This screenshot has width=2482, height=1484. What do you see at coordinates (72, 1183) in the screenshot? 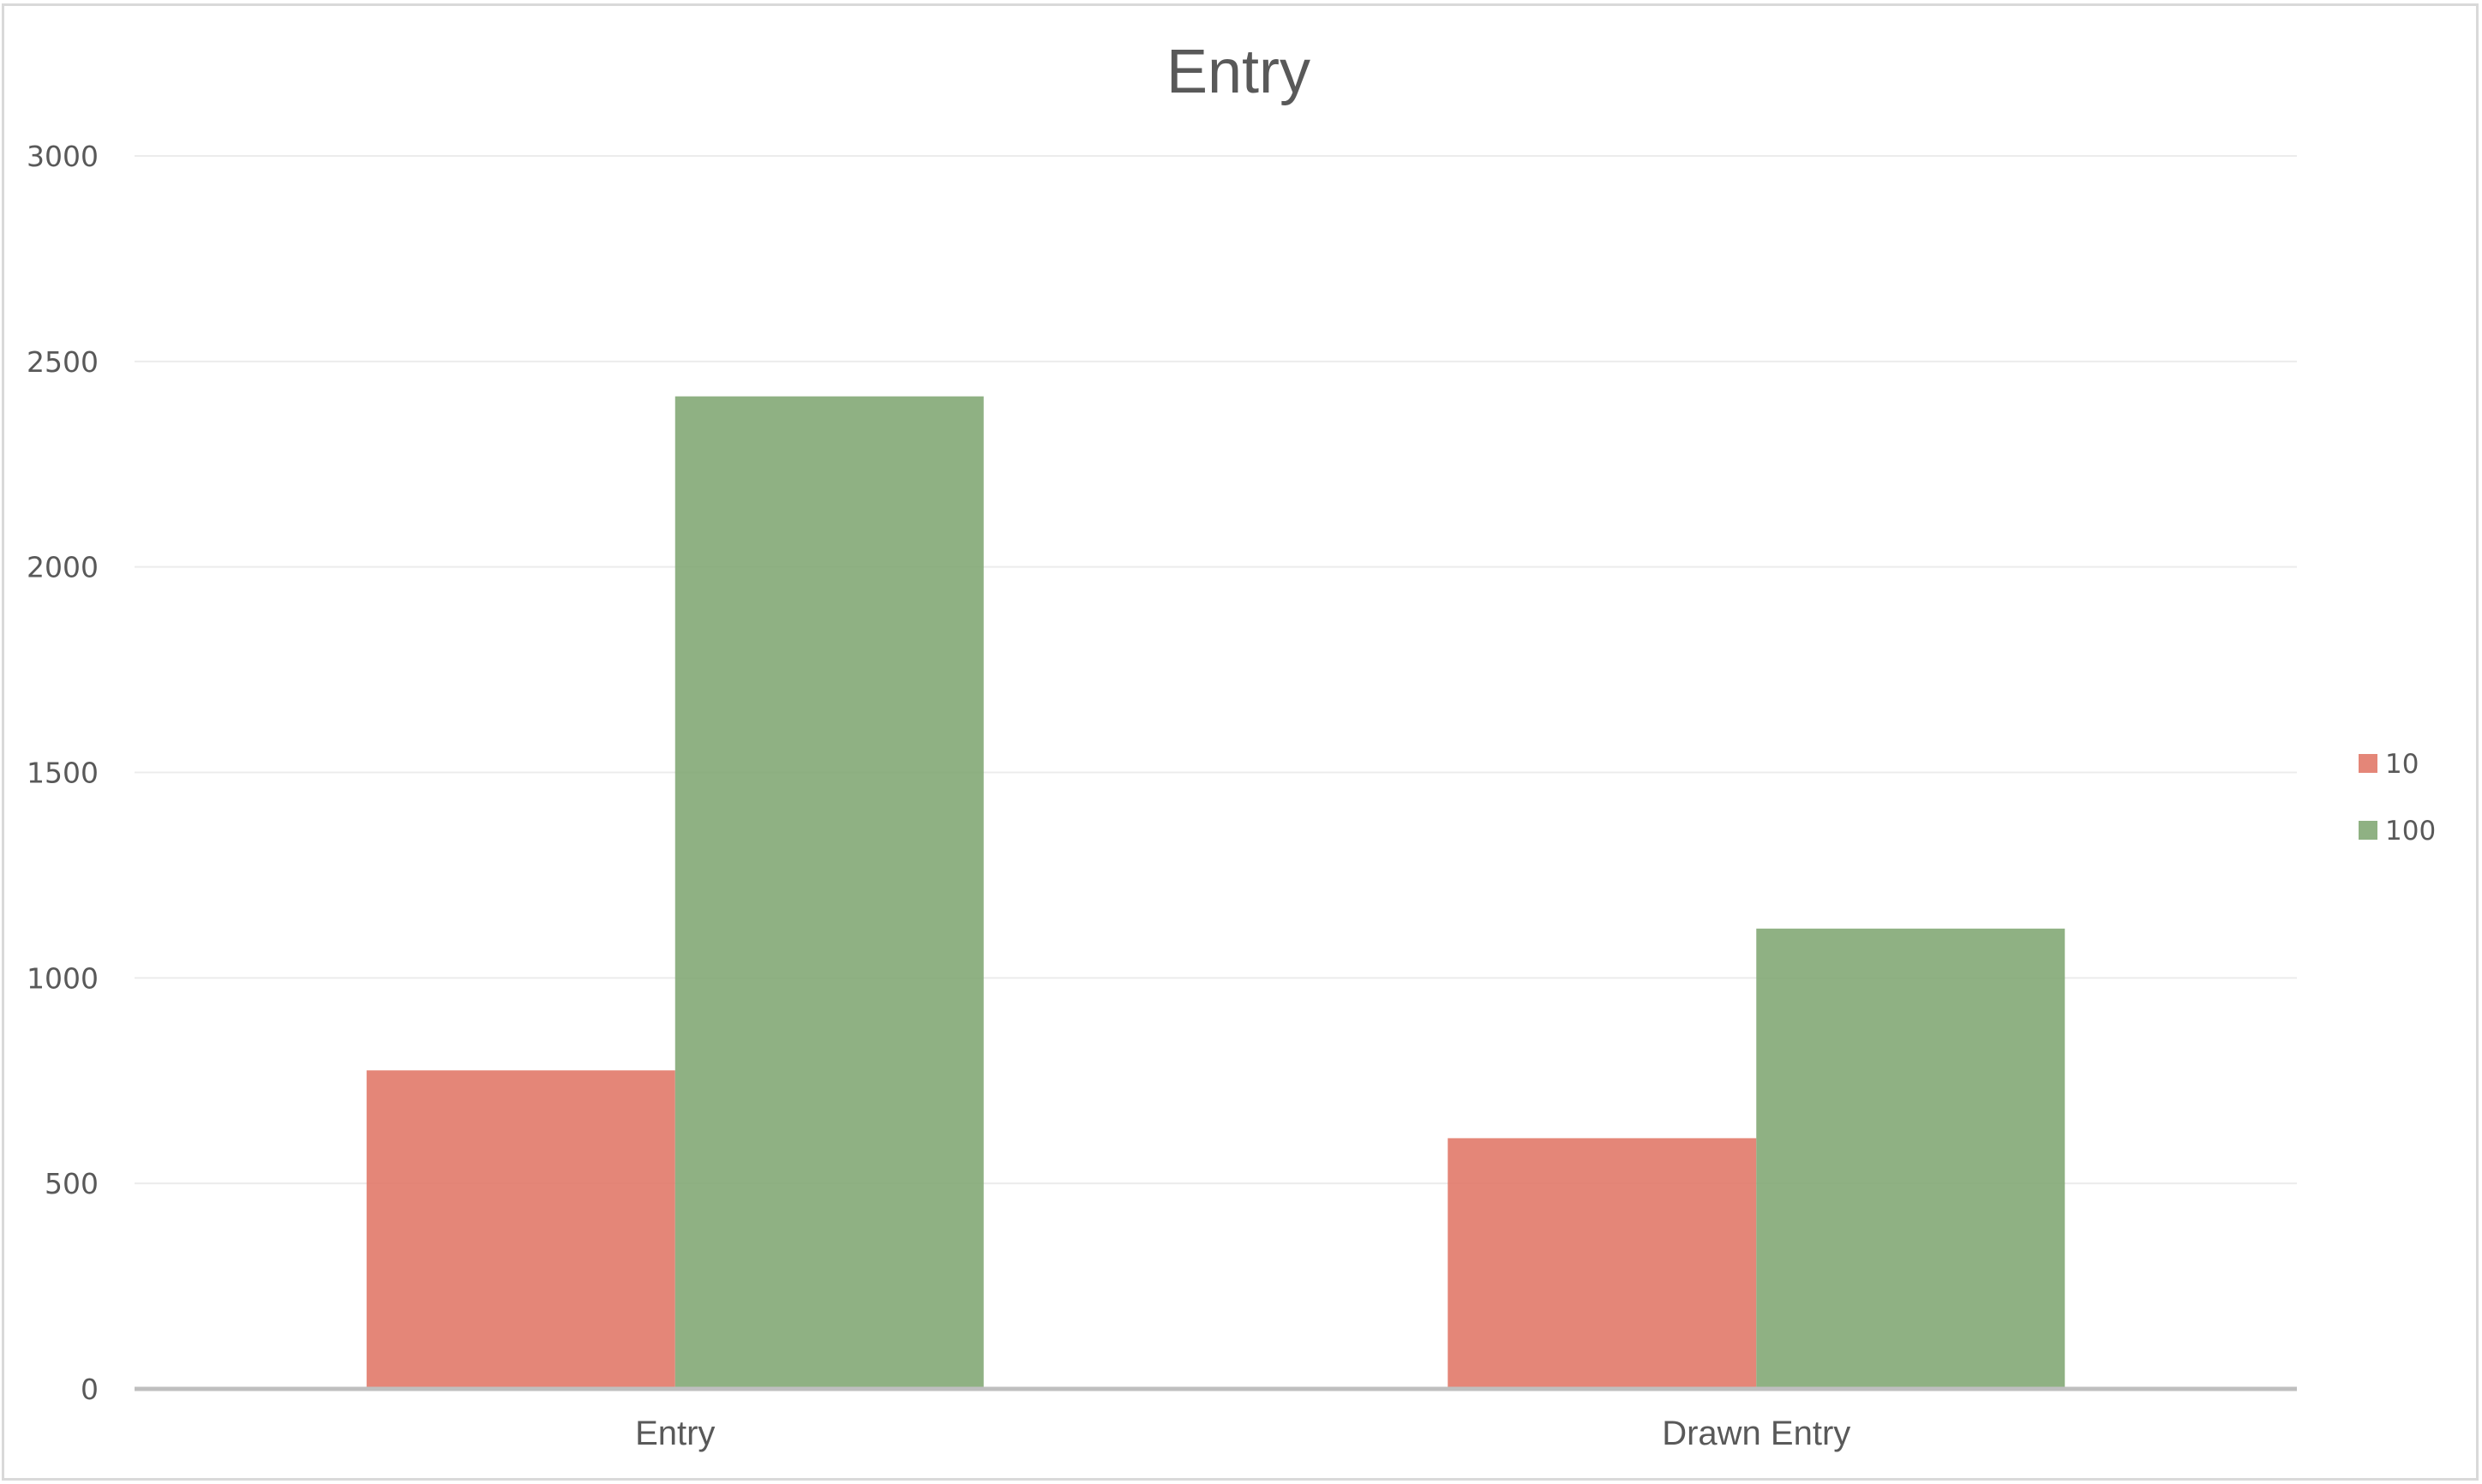
I see `y-tick-label: 500` at bounding box center [72, 1183].